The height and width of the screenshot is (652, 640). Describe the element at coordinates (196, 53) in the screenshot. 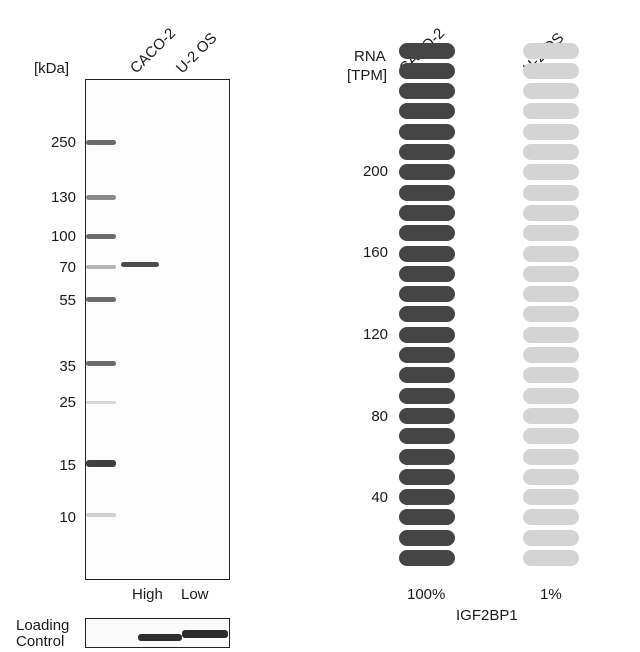

I see `blot-lane-label-u2os: U-2 OS` at that location.